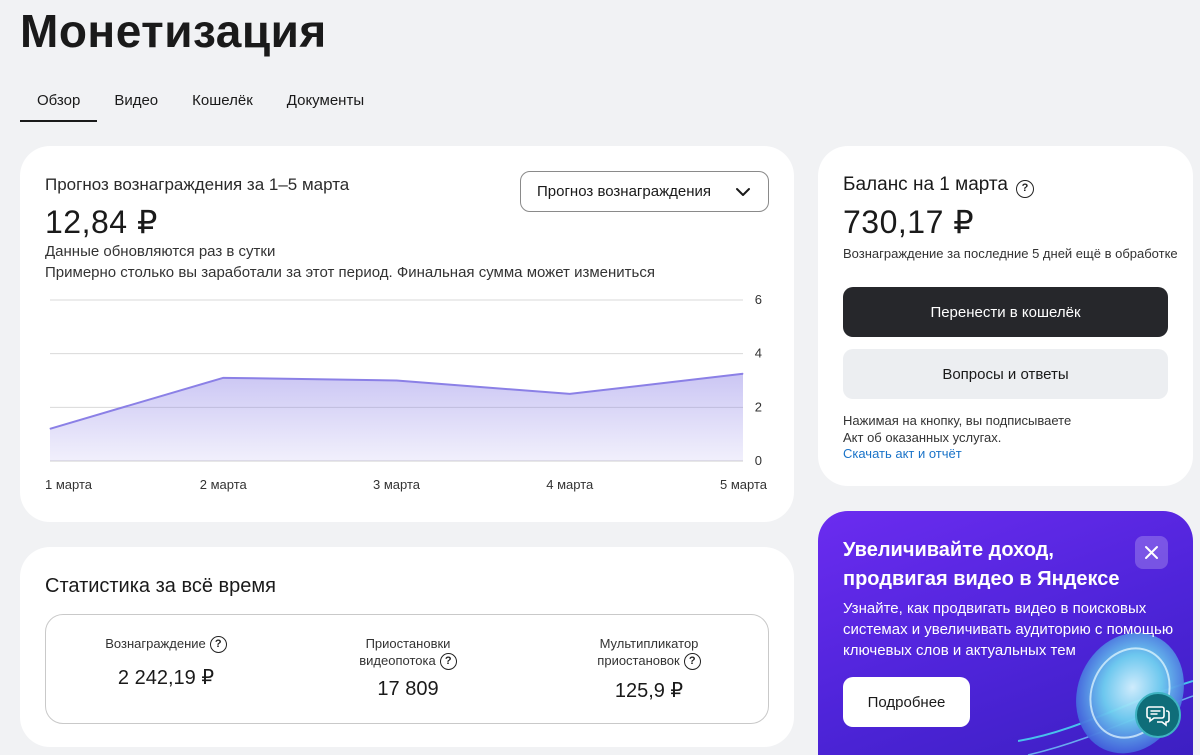 Image resolution: width=1200 pixels, height=755 pixels. Describe the element at coordinates (922, 437) in the screenshot. I see `legal-note-2: Акт об оказанных услугах.` at that location.